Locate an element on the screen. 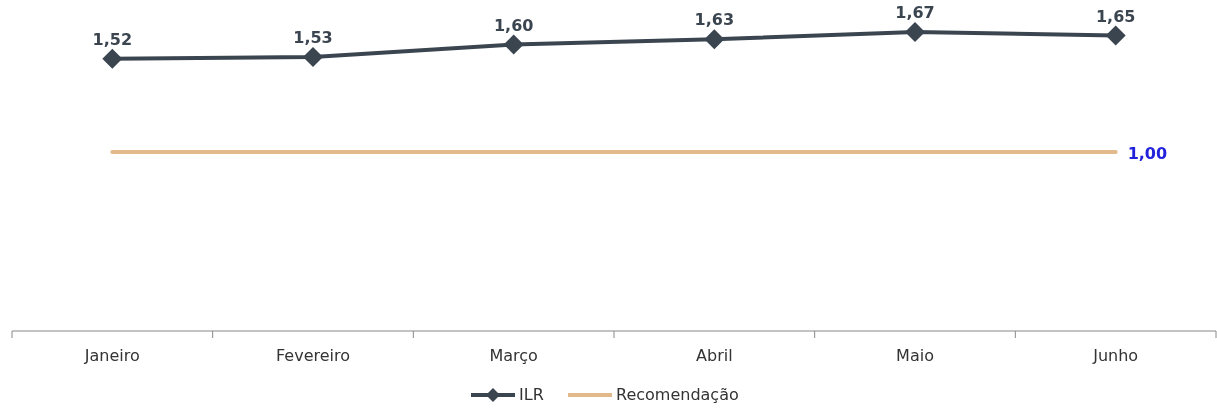 The height and width of the screenshot is (412, 1217). x-tick-label: Março is located at coordinates (513, 355).